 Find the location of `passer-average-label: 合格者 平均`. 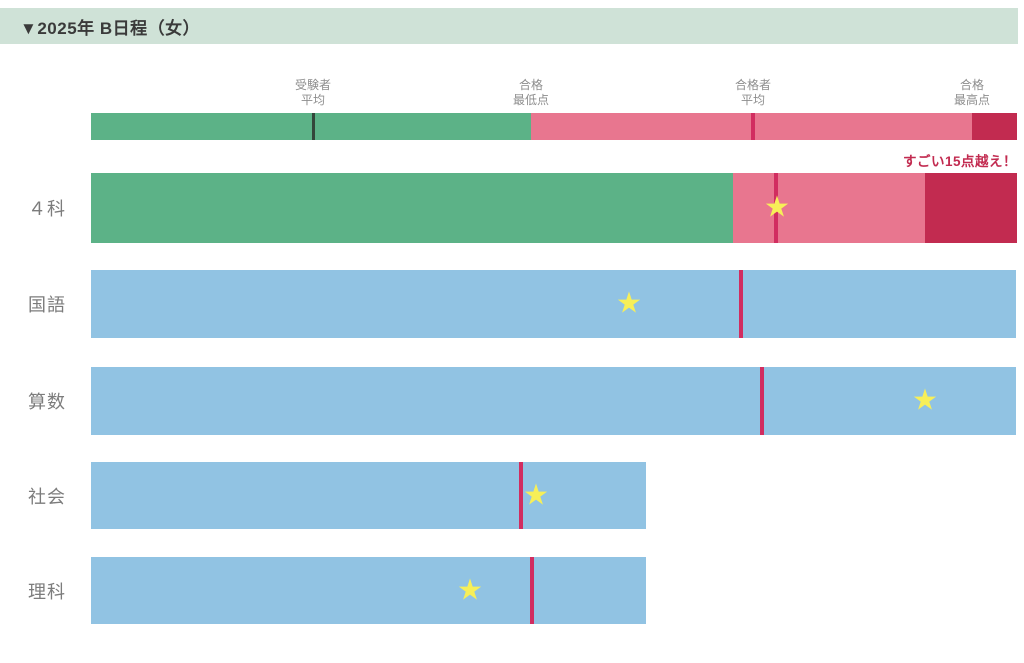

passer-average-label: 合格者 平均 is located at coordinates (753, 93).